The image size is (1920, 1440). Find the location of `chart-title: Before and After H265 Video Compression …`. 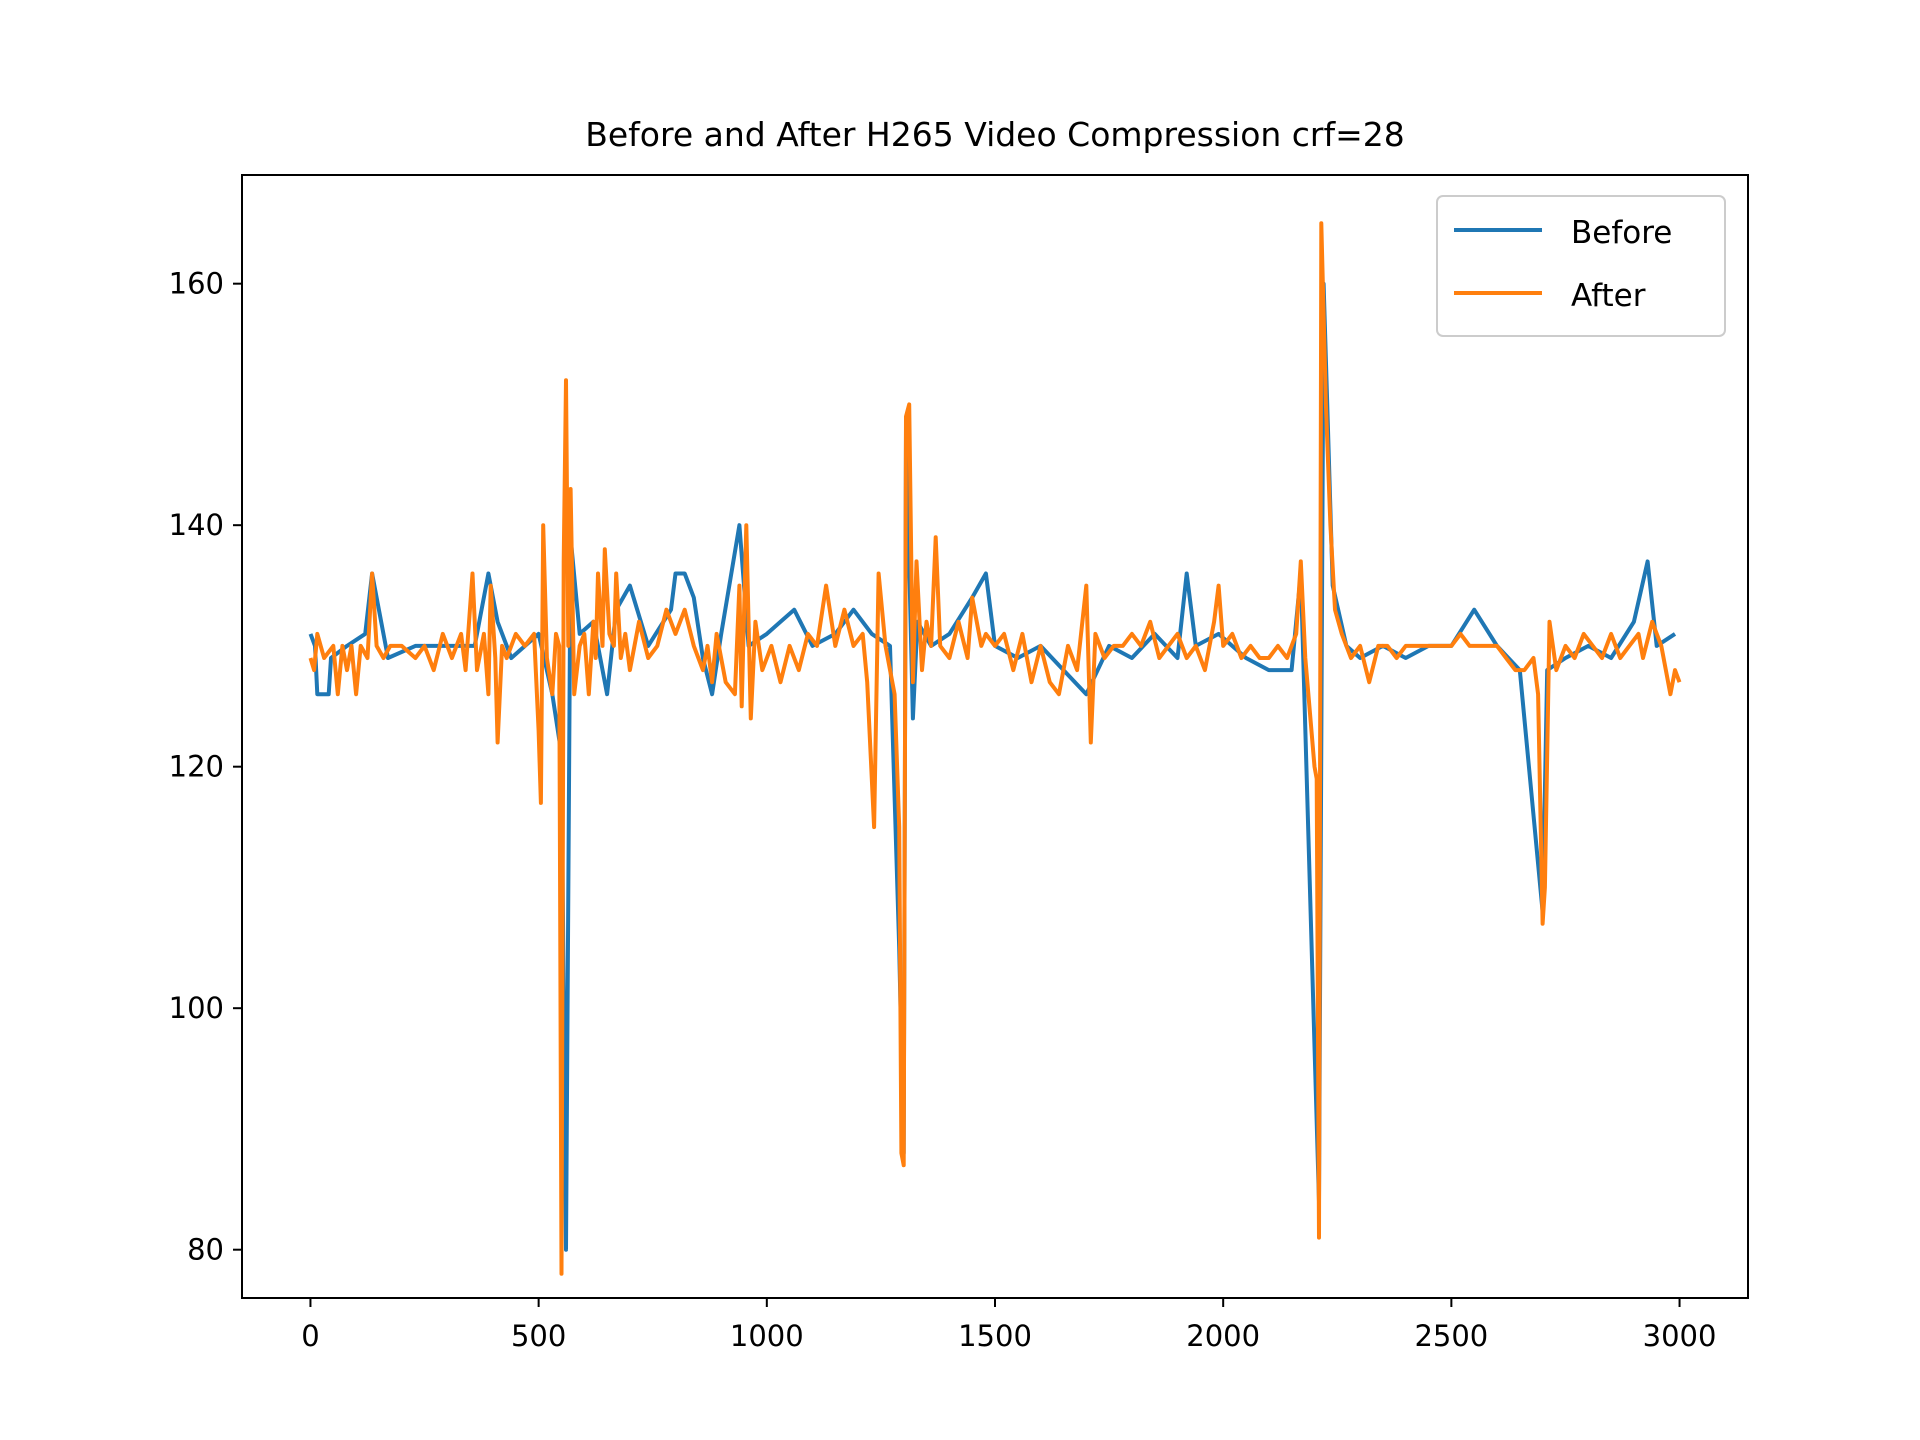

chart-title: Before and After H265 Video Compression … is located at coordinates (995, 134).